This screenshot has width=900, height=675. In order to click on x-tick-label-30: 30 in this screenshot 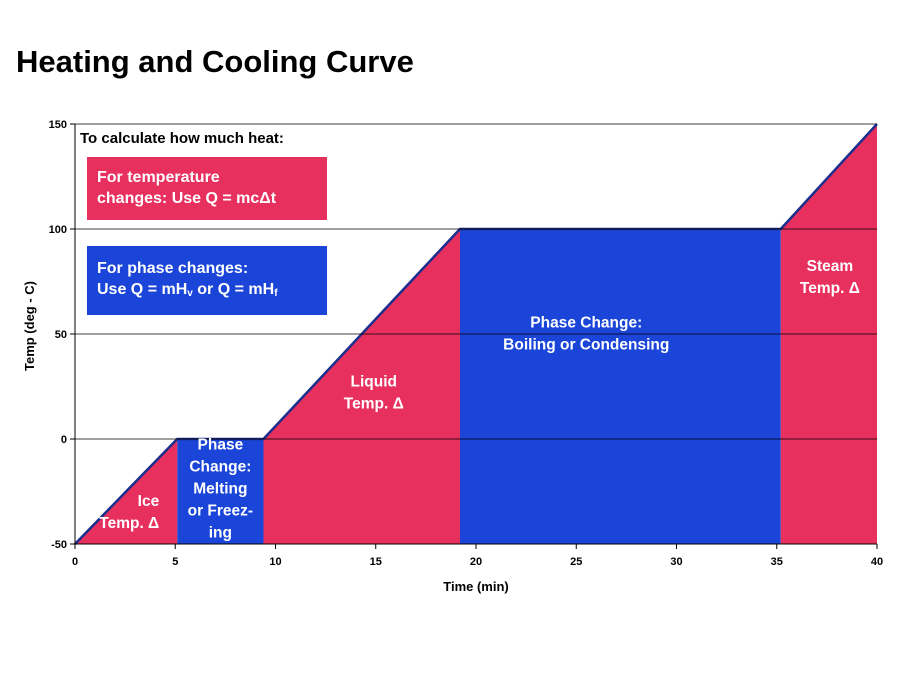, I will do `click(676, 562)`.